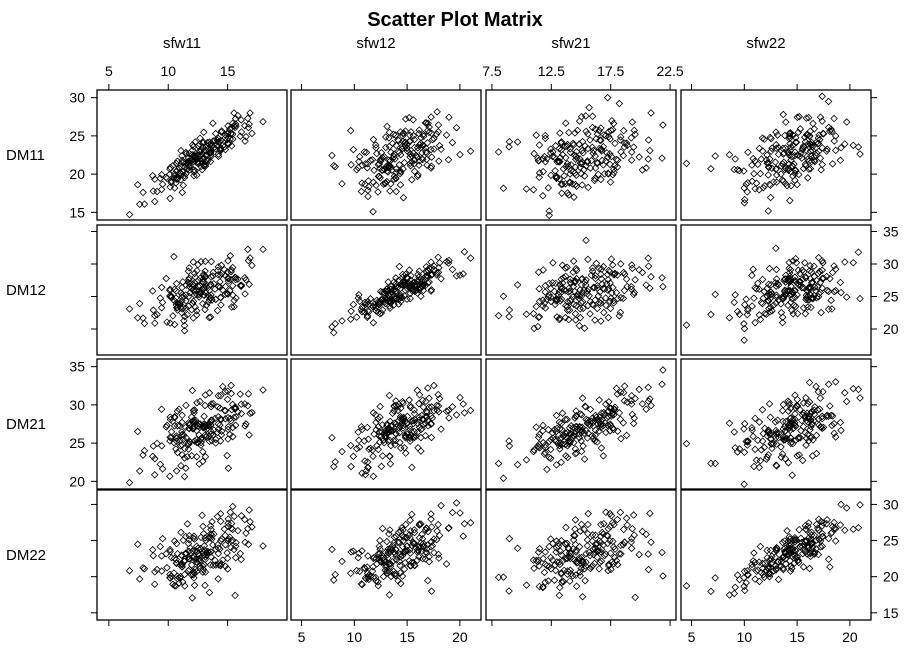  I want to click on top-tick-label: 22.5, so click(669, 71).